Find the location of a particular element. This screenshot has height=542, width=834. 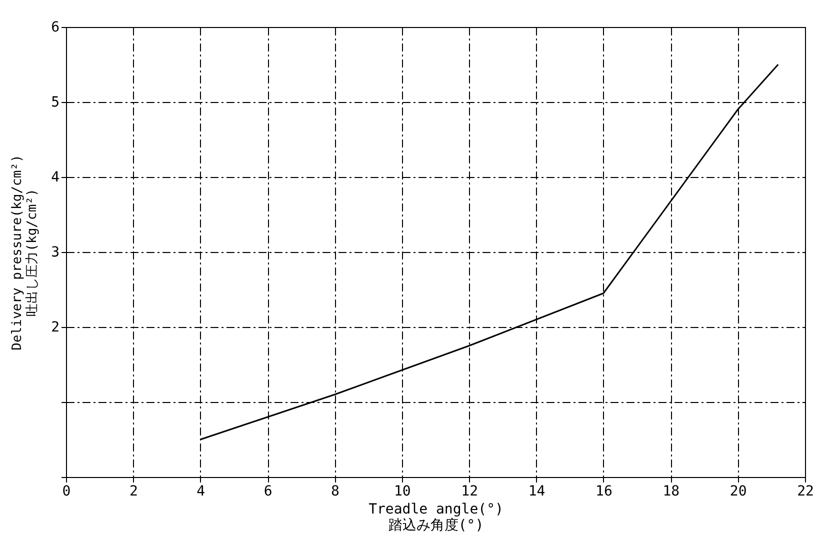

x-tick-label: 8 is located at coordinates (335, 492).